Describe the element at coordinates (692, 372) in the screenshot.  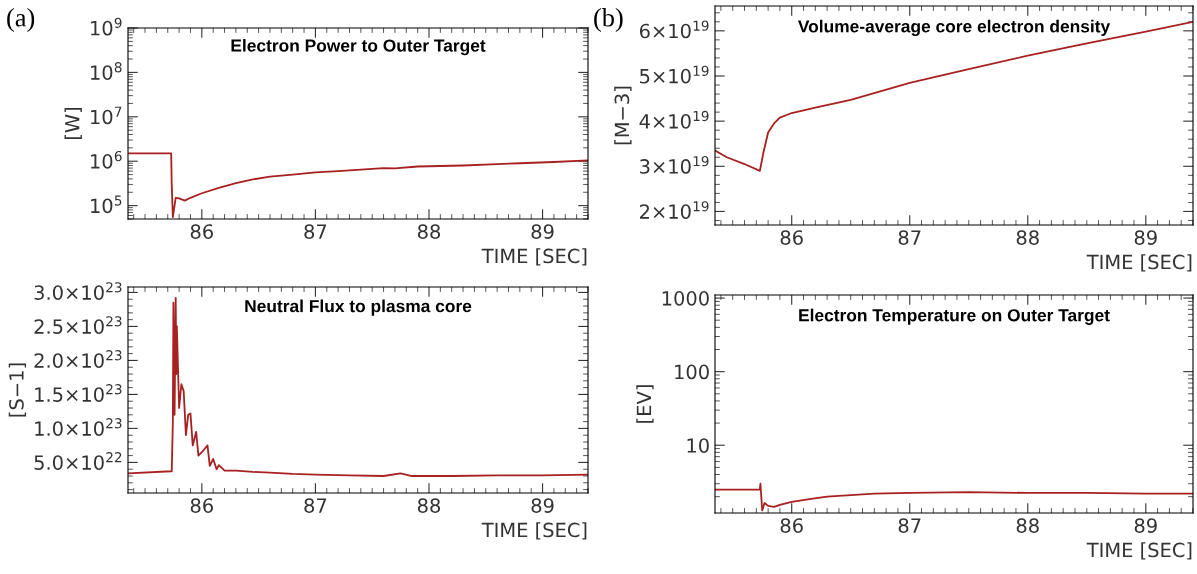
I see `y-tick-label: 100` at that location.